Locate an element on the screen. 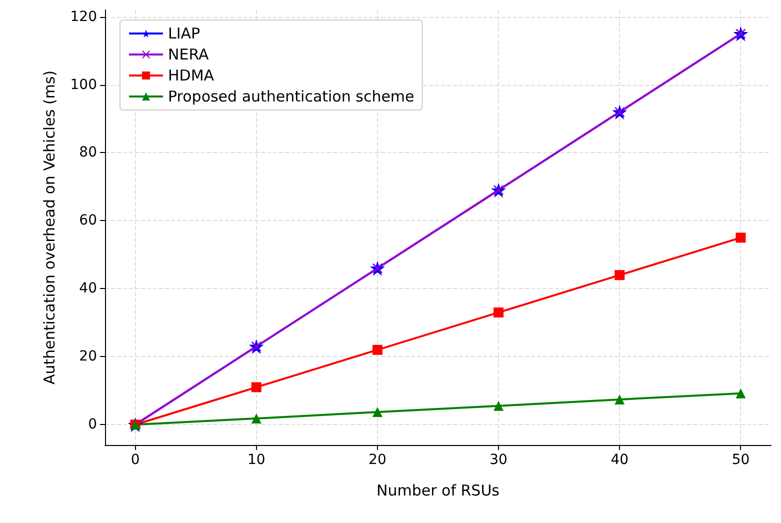 The image size is (781, 523). y-tick-label: 120 is located at coordinates (83, 16).